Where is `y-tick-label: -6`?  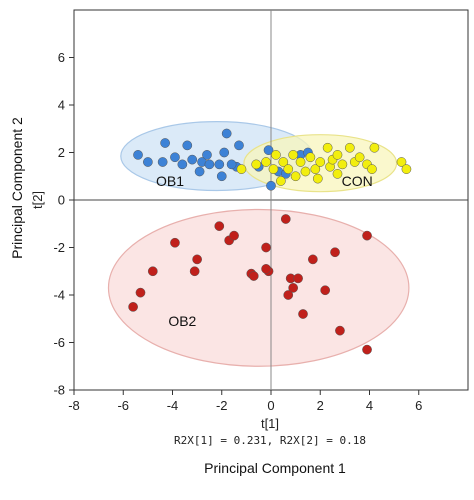 y-tick-label: -6 is located at coordinates (59, 342).